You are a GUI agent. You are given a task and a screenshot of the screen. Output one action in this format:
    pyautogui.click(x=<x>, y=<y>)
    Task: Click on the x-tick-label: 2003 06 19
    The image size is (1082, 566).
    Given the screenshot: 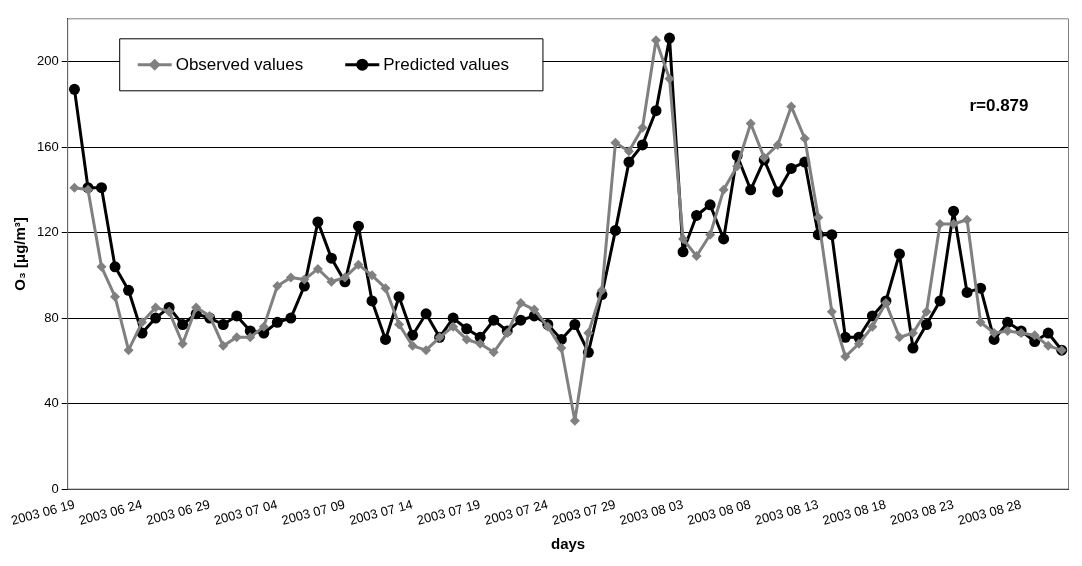 What is the action you would take?
    pyautogui.click(x=43, y=512)
    